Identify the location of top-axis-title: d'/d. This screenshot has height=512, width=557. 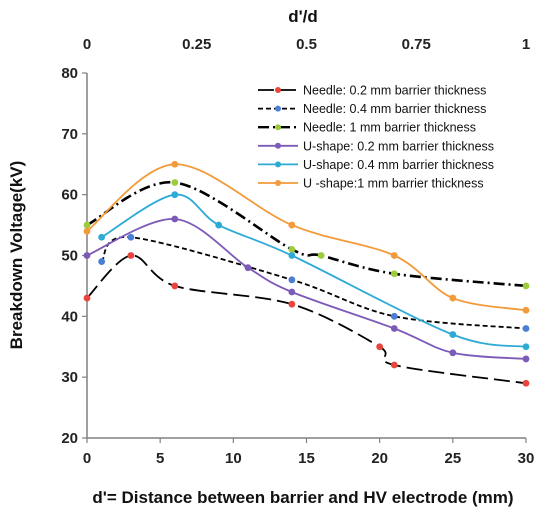
(303, 16).